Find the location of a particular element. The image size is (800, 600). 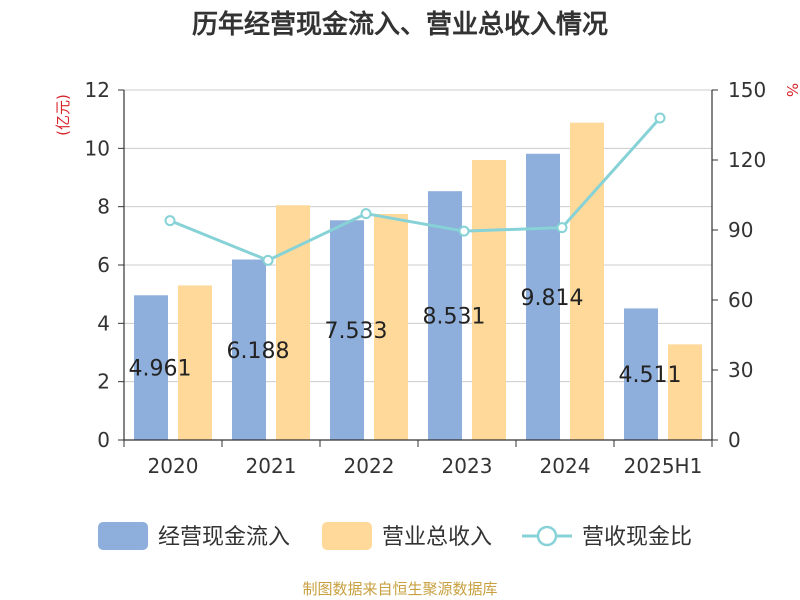

right-axis-tick-label: 30 is located at coordinates (740, 370).